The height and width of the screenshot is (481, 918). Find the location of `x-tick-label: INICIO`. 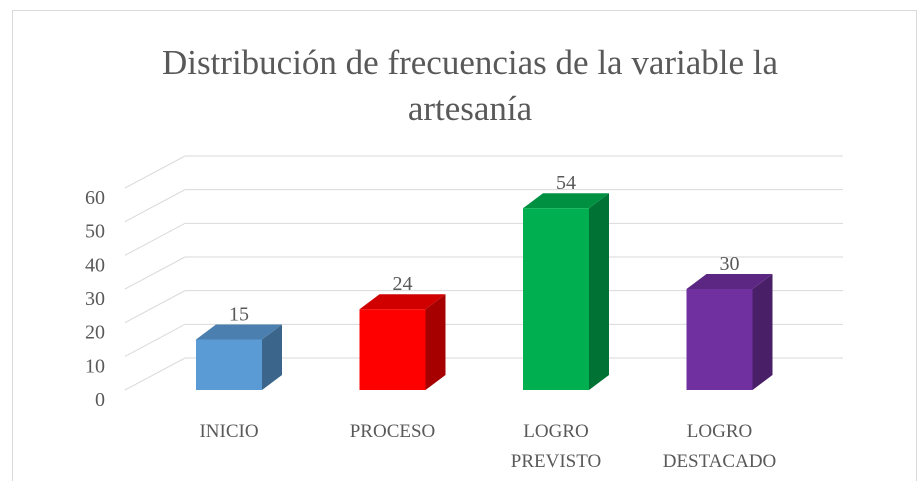

x-tick-label: INICIO is located at coordinates (229, 431).